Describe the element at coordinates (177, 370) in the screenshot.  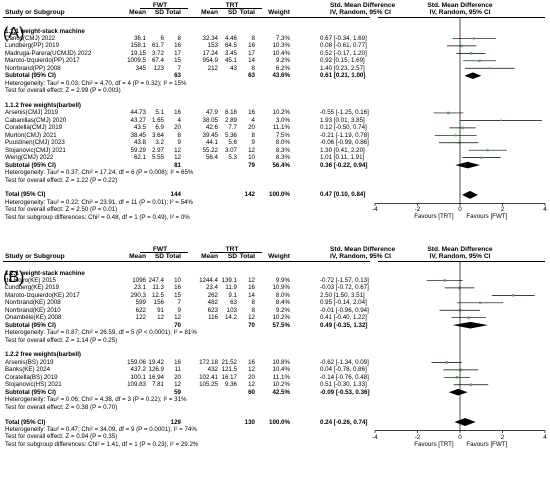
I see `total1-cell: 11` at that location.